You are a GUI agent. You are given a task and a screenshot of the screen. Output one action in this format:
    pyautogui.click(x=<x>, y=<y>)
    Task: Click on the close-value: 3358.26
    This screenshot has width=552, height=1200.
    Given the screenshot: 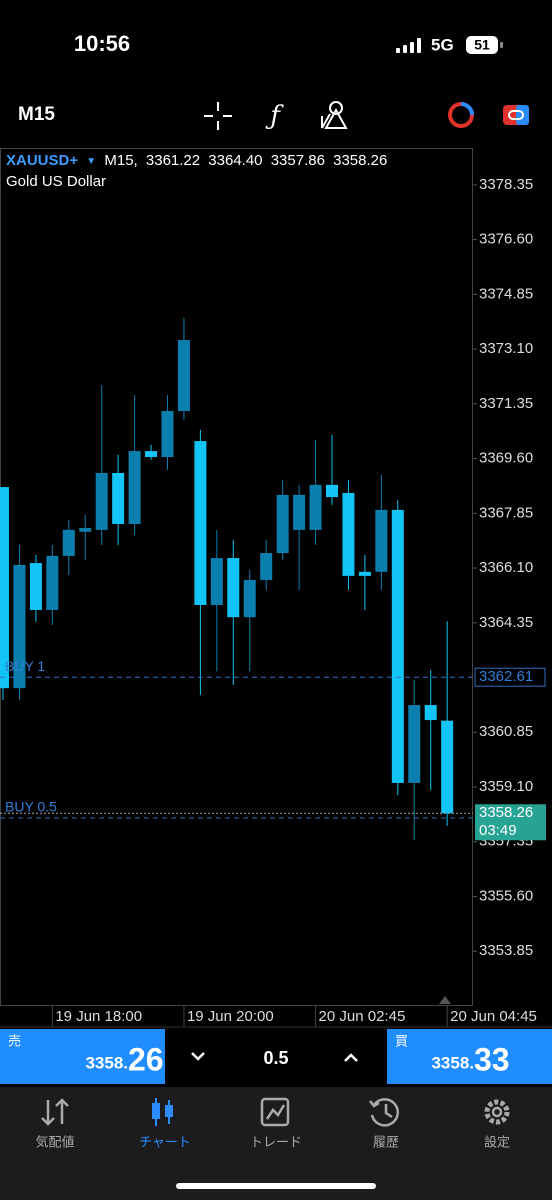 What is the action you would take?
    pyautogui.click(x=360, y=160)
    